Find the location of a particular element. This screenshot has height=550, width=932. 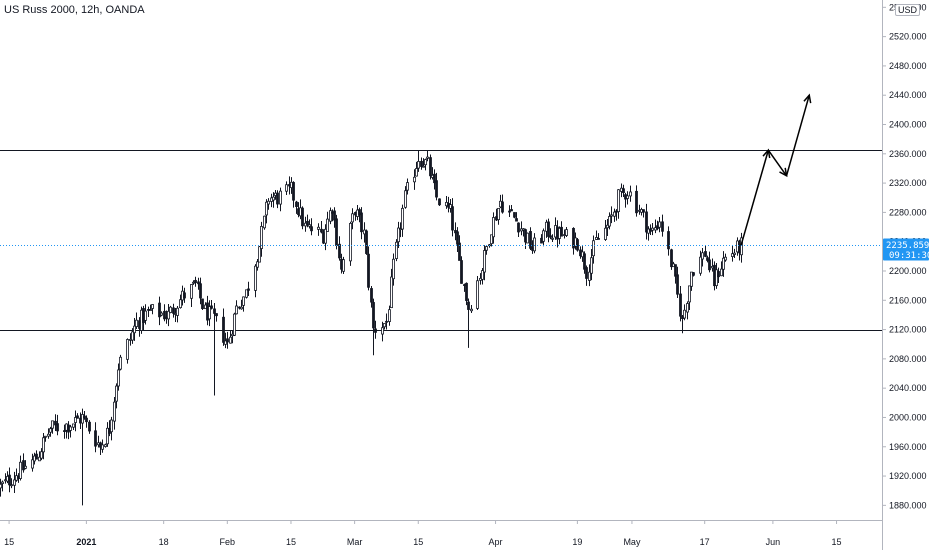

time-axis: 15 2021 18 Feb 15 Mar 15 Apr 19 May 17 Jun 15 is located at coordinates (423, 533).